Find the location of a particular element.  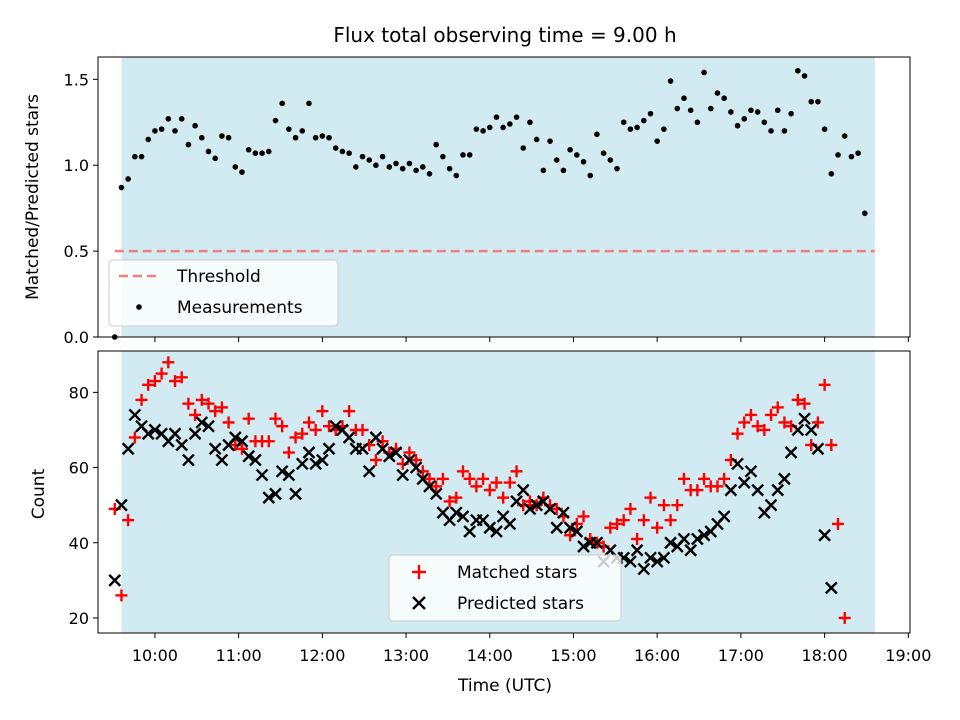

ratio-y-tick-label: 1.0 is located at coordinates (76, 165).